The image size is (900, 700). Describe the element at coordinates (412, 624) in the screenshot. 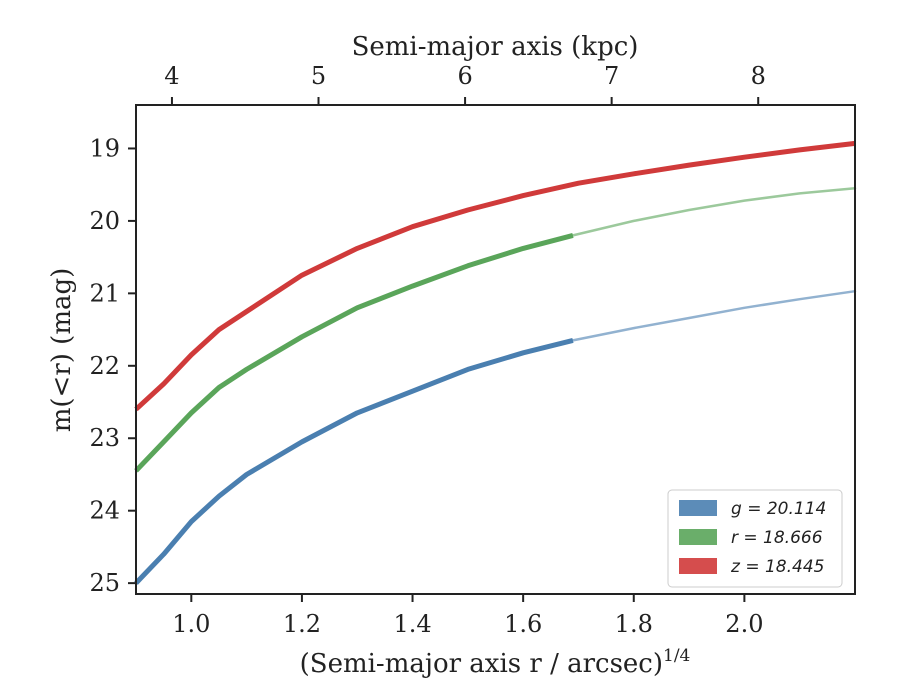

I see `x-tick-label: 1.4` at that location.